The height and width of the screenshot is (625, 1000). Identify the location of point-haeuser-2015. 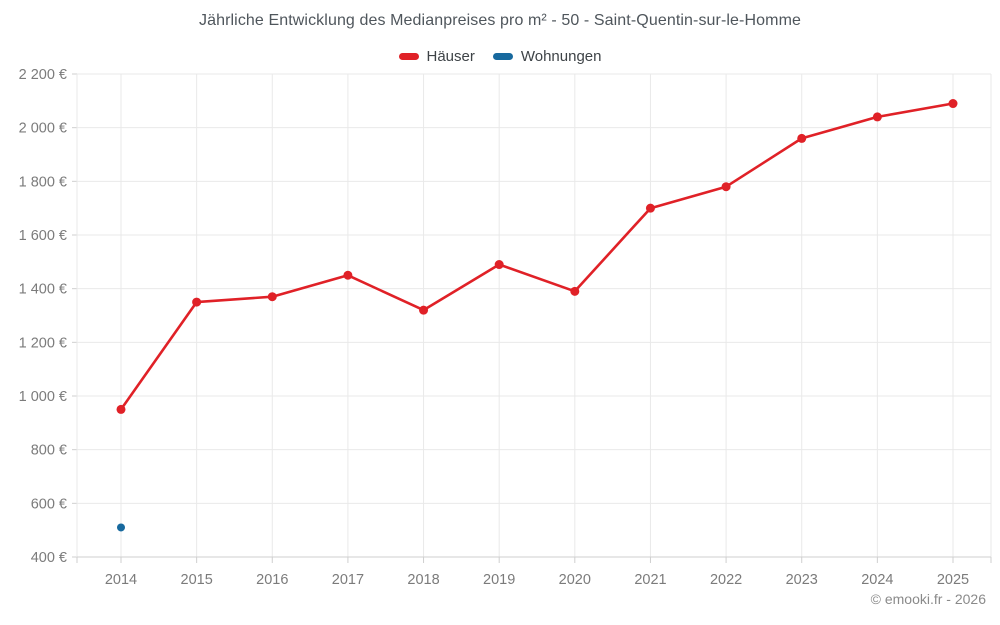
(197, 302).